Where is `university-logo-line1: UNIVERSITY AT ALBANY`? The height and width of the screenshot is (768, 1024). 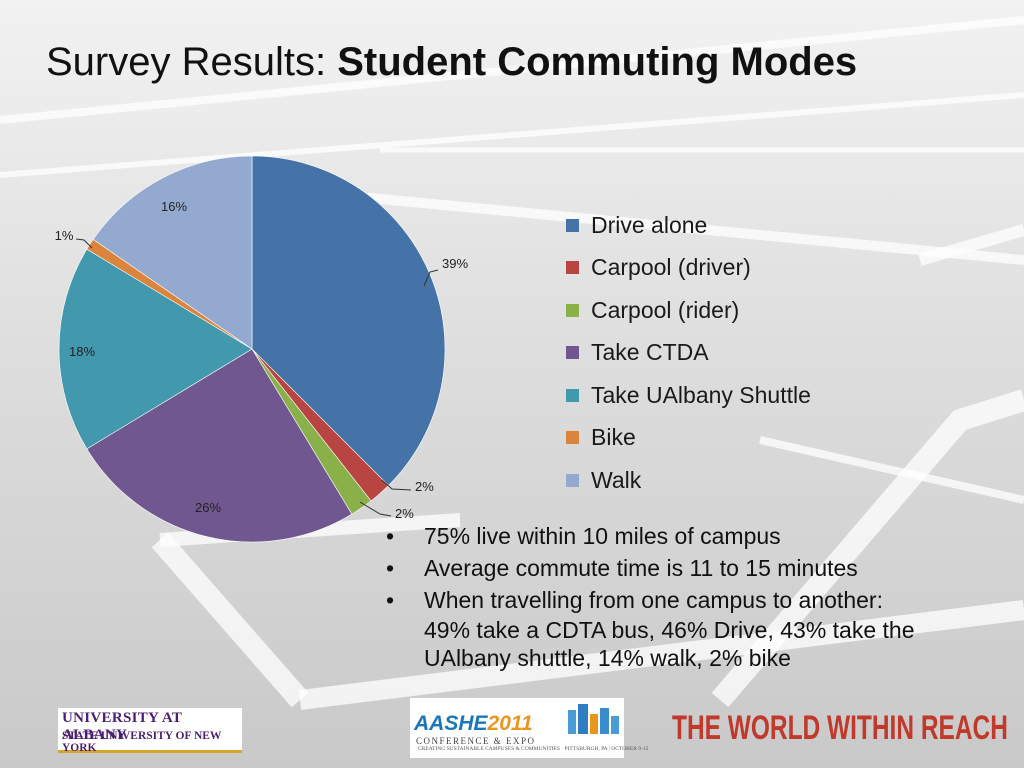 university-logo-line1: UNIVERSITY AT ALBANY is located at coordinates (122, 726).